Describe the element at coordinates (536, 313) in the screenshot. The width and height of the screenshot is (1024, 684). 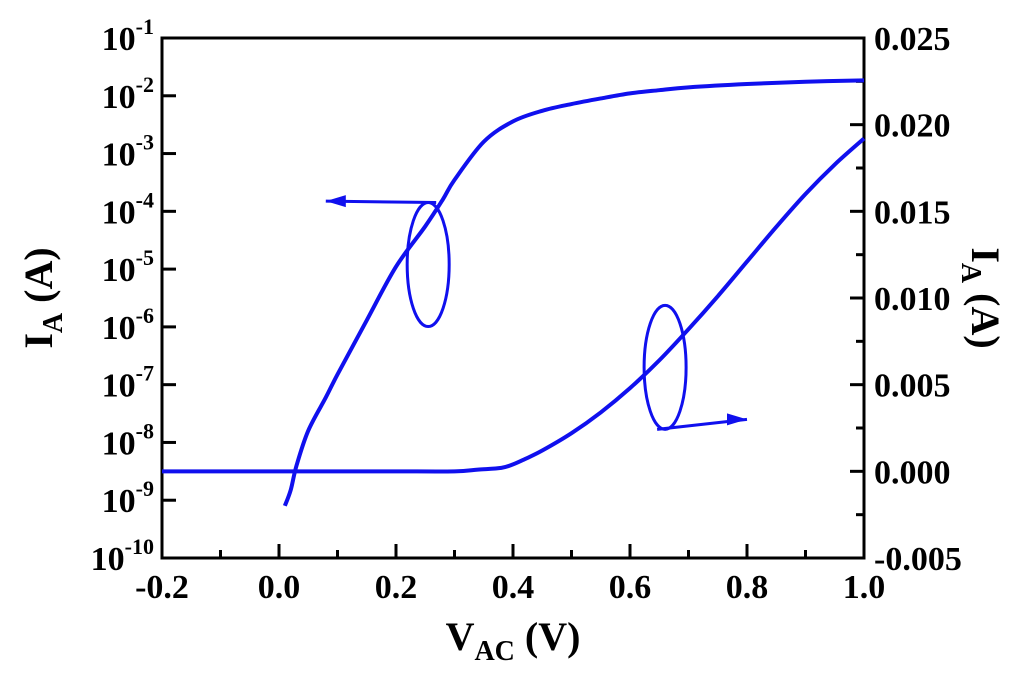
I see `annotation-layer` at that location.